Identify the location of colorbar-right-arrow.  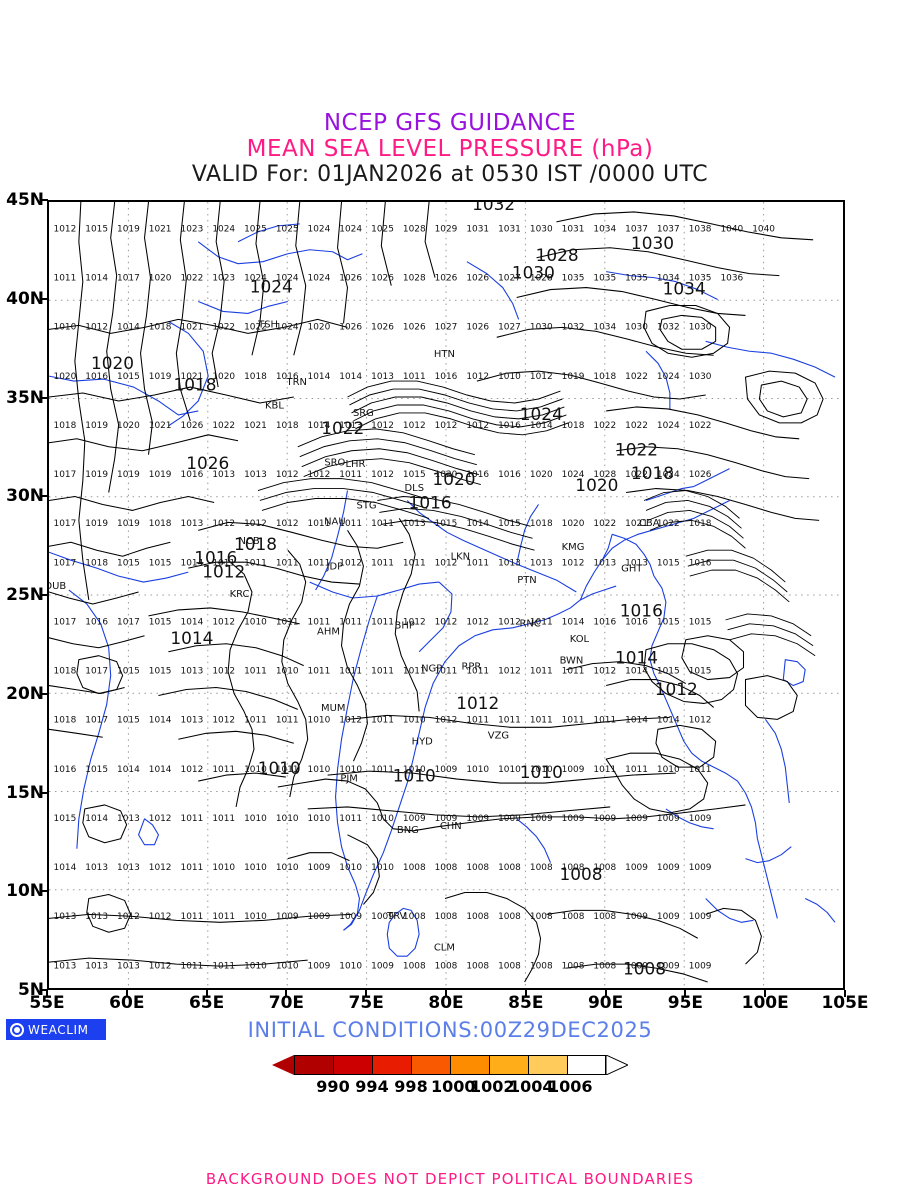
(617, 1065).